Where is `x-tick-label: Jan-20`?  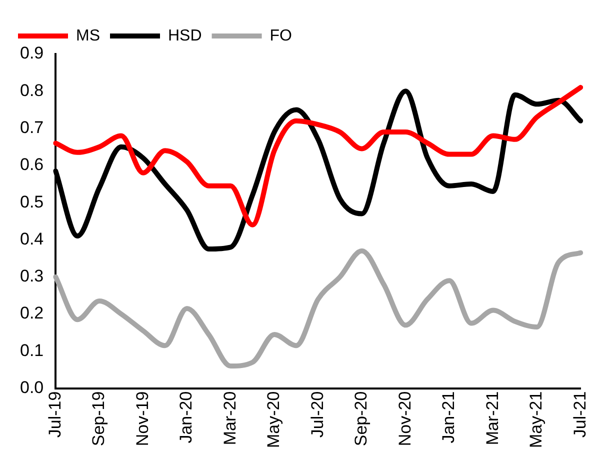 x-tick-label: Jan-20 is located at coordinates (186, 417).